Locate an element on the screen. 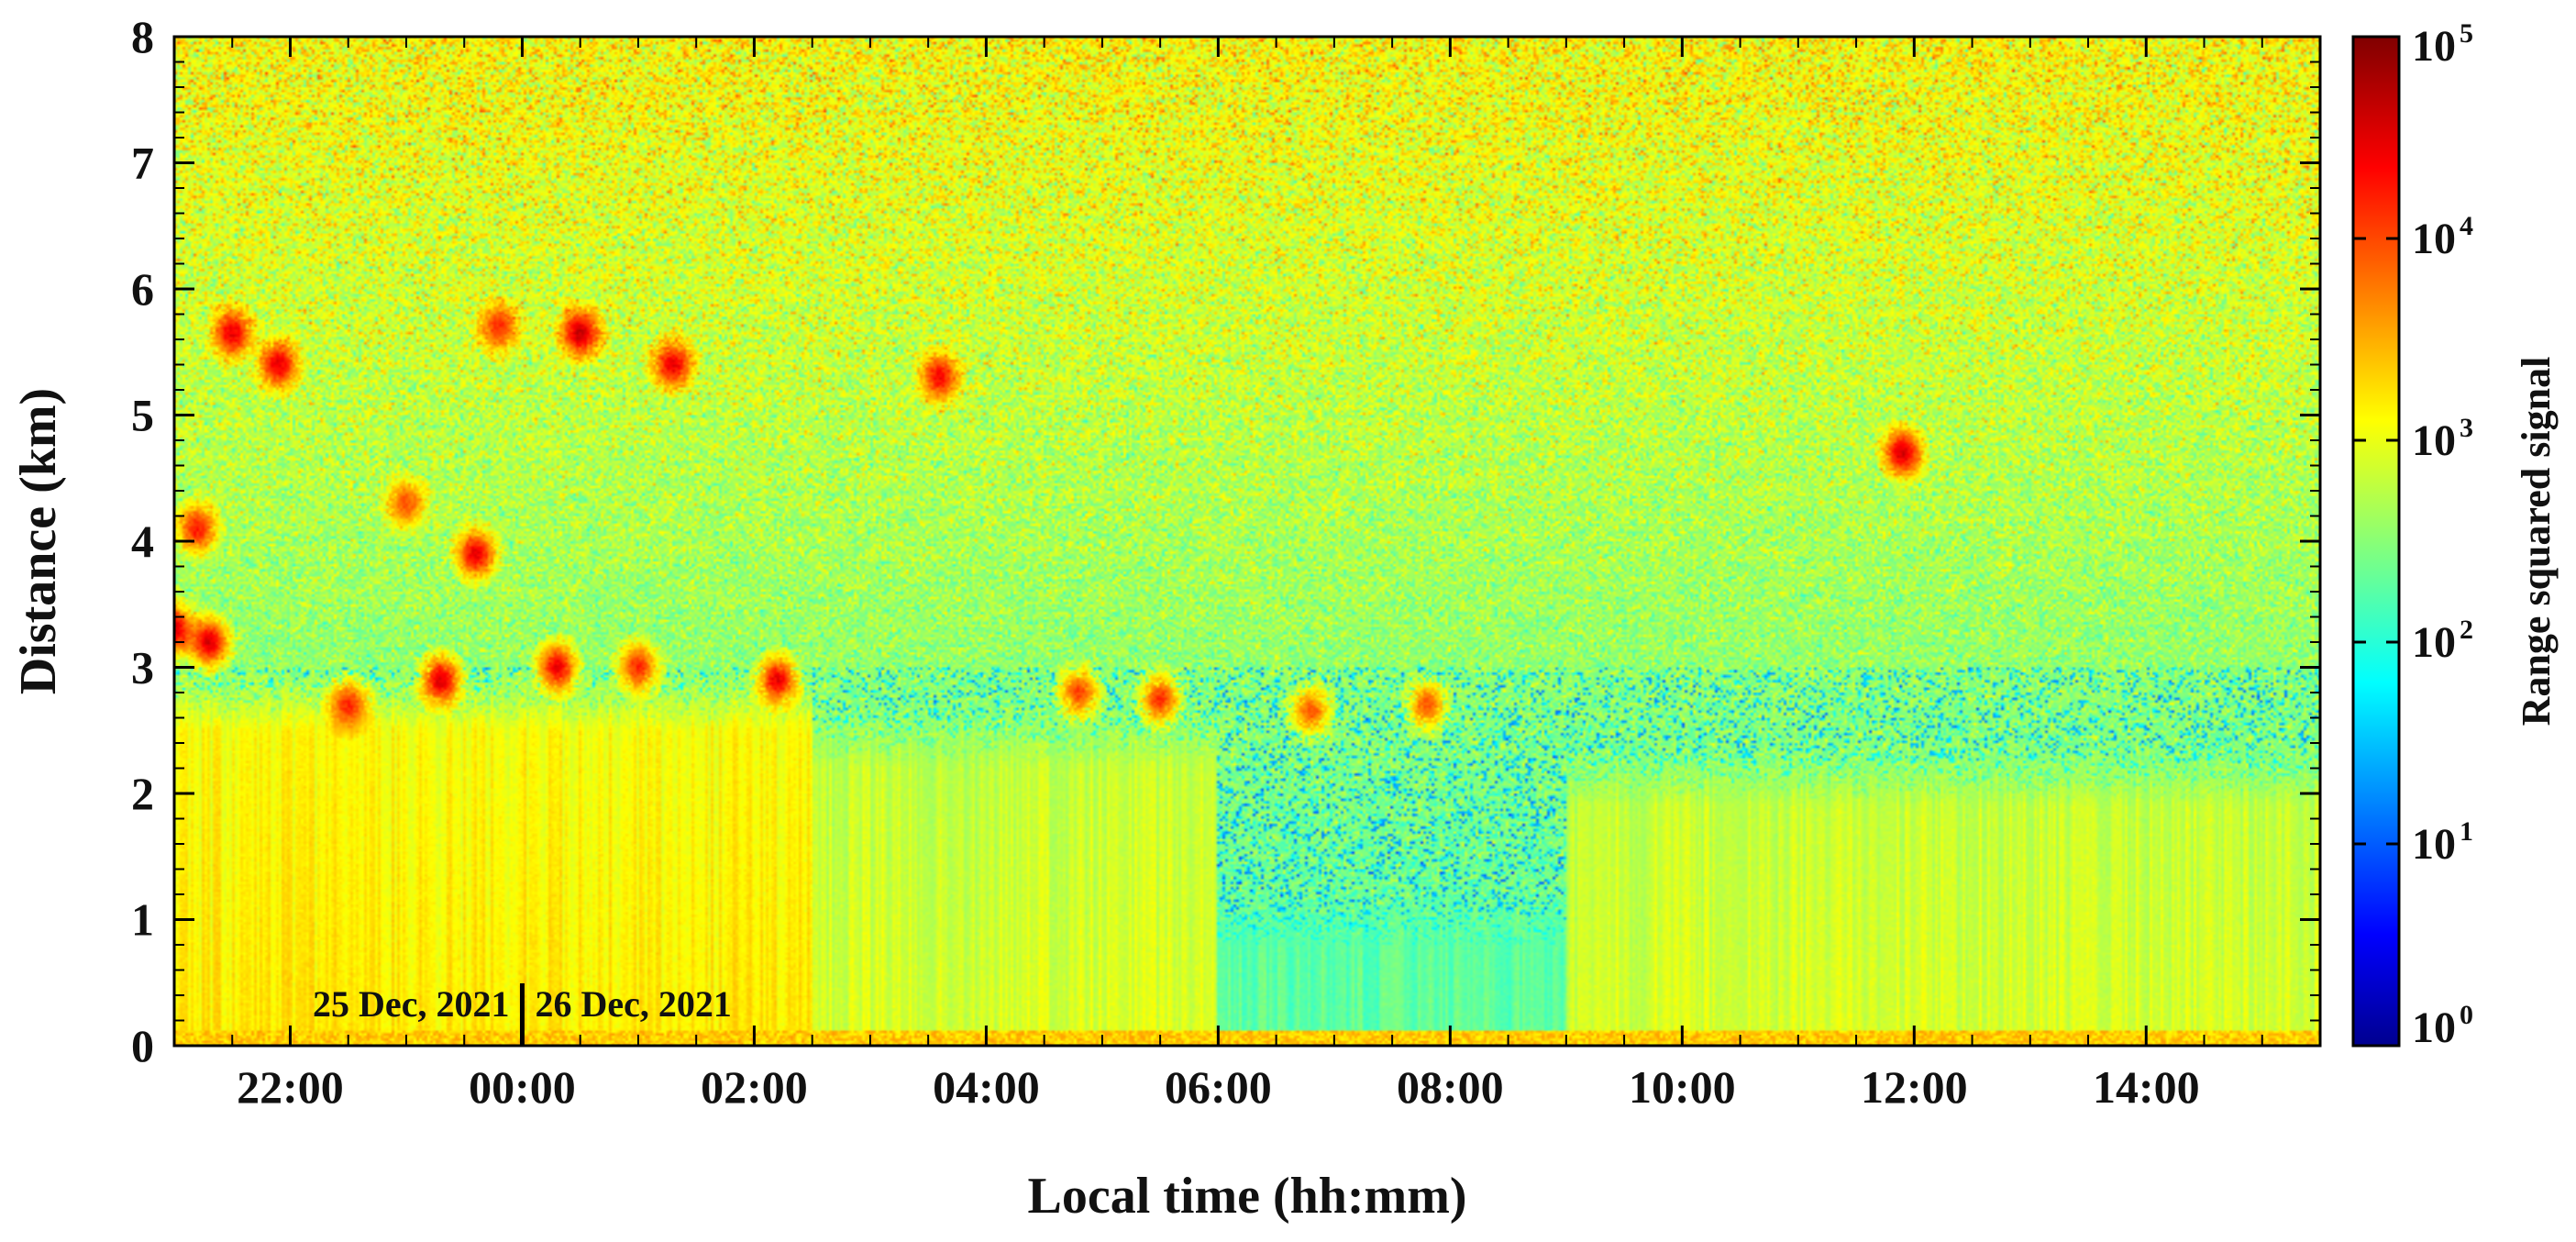 The width and height of the screenshot is (2576, 1242). date-right-label: 26 Dec, 2021 is located at coordinates (633, 1004).